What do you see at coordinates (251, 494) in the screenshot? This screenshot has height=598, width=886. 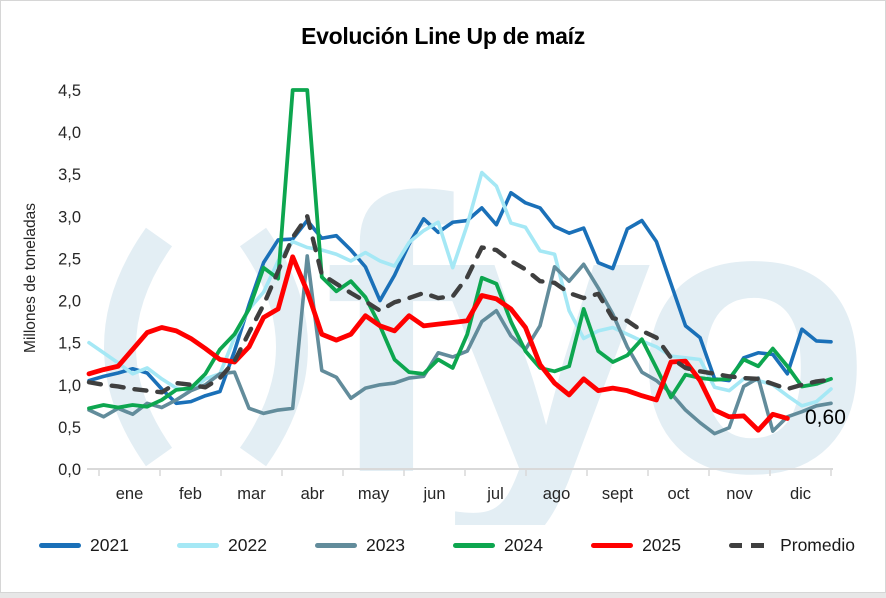 I see `x-tick-label-mar: mar` at bounding box center [251, 494].